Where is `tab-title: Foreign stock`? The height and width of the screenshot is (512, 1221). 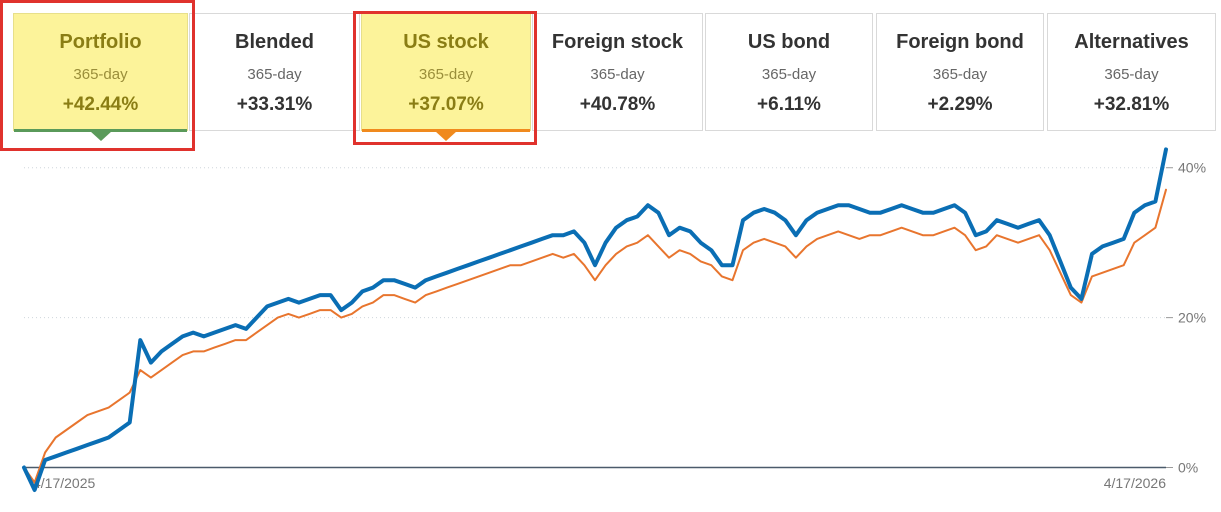 tab-title: Foreign stock is located at coordinates (617, 42).